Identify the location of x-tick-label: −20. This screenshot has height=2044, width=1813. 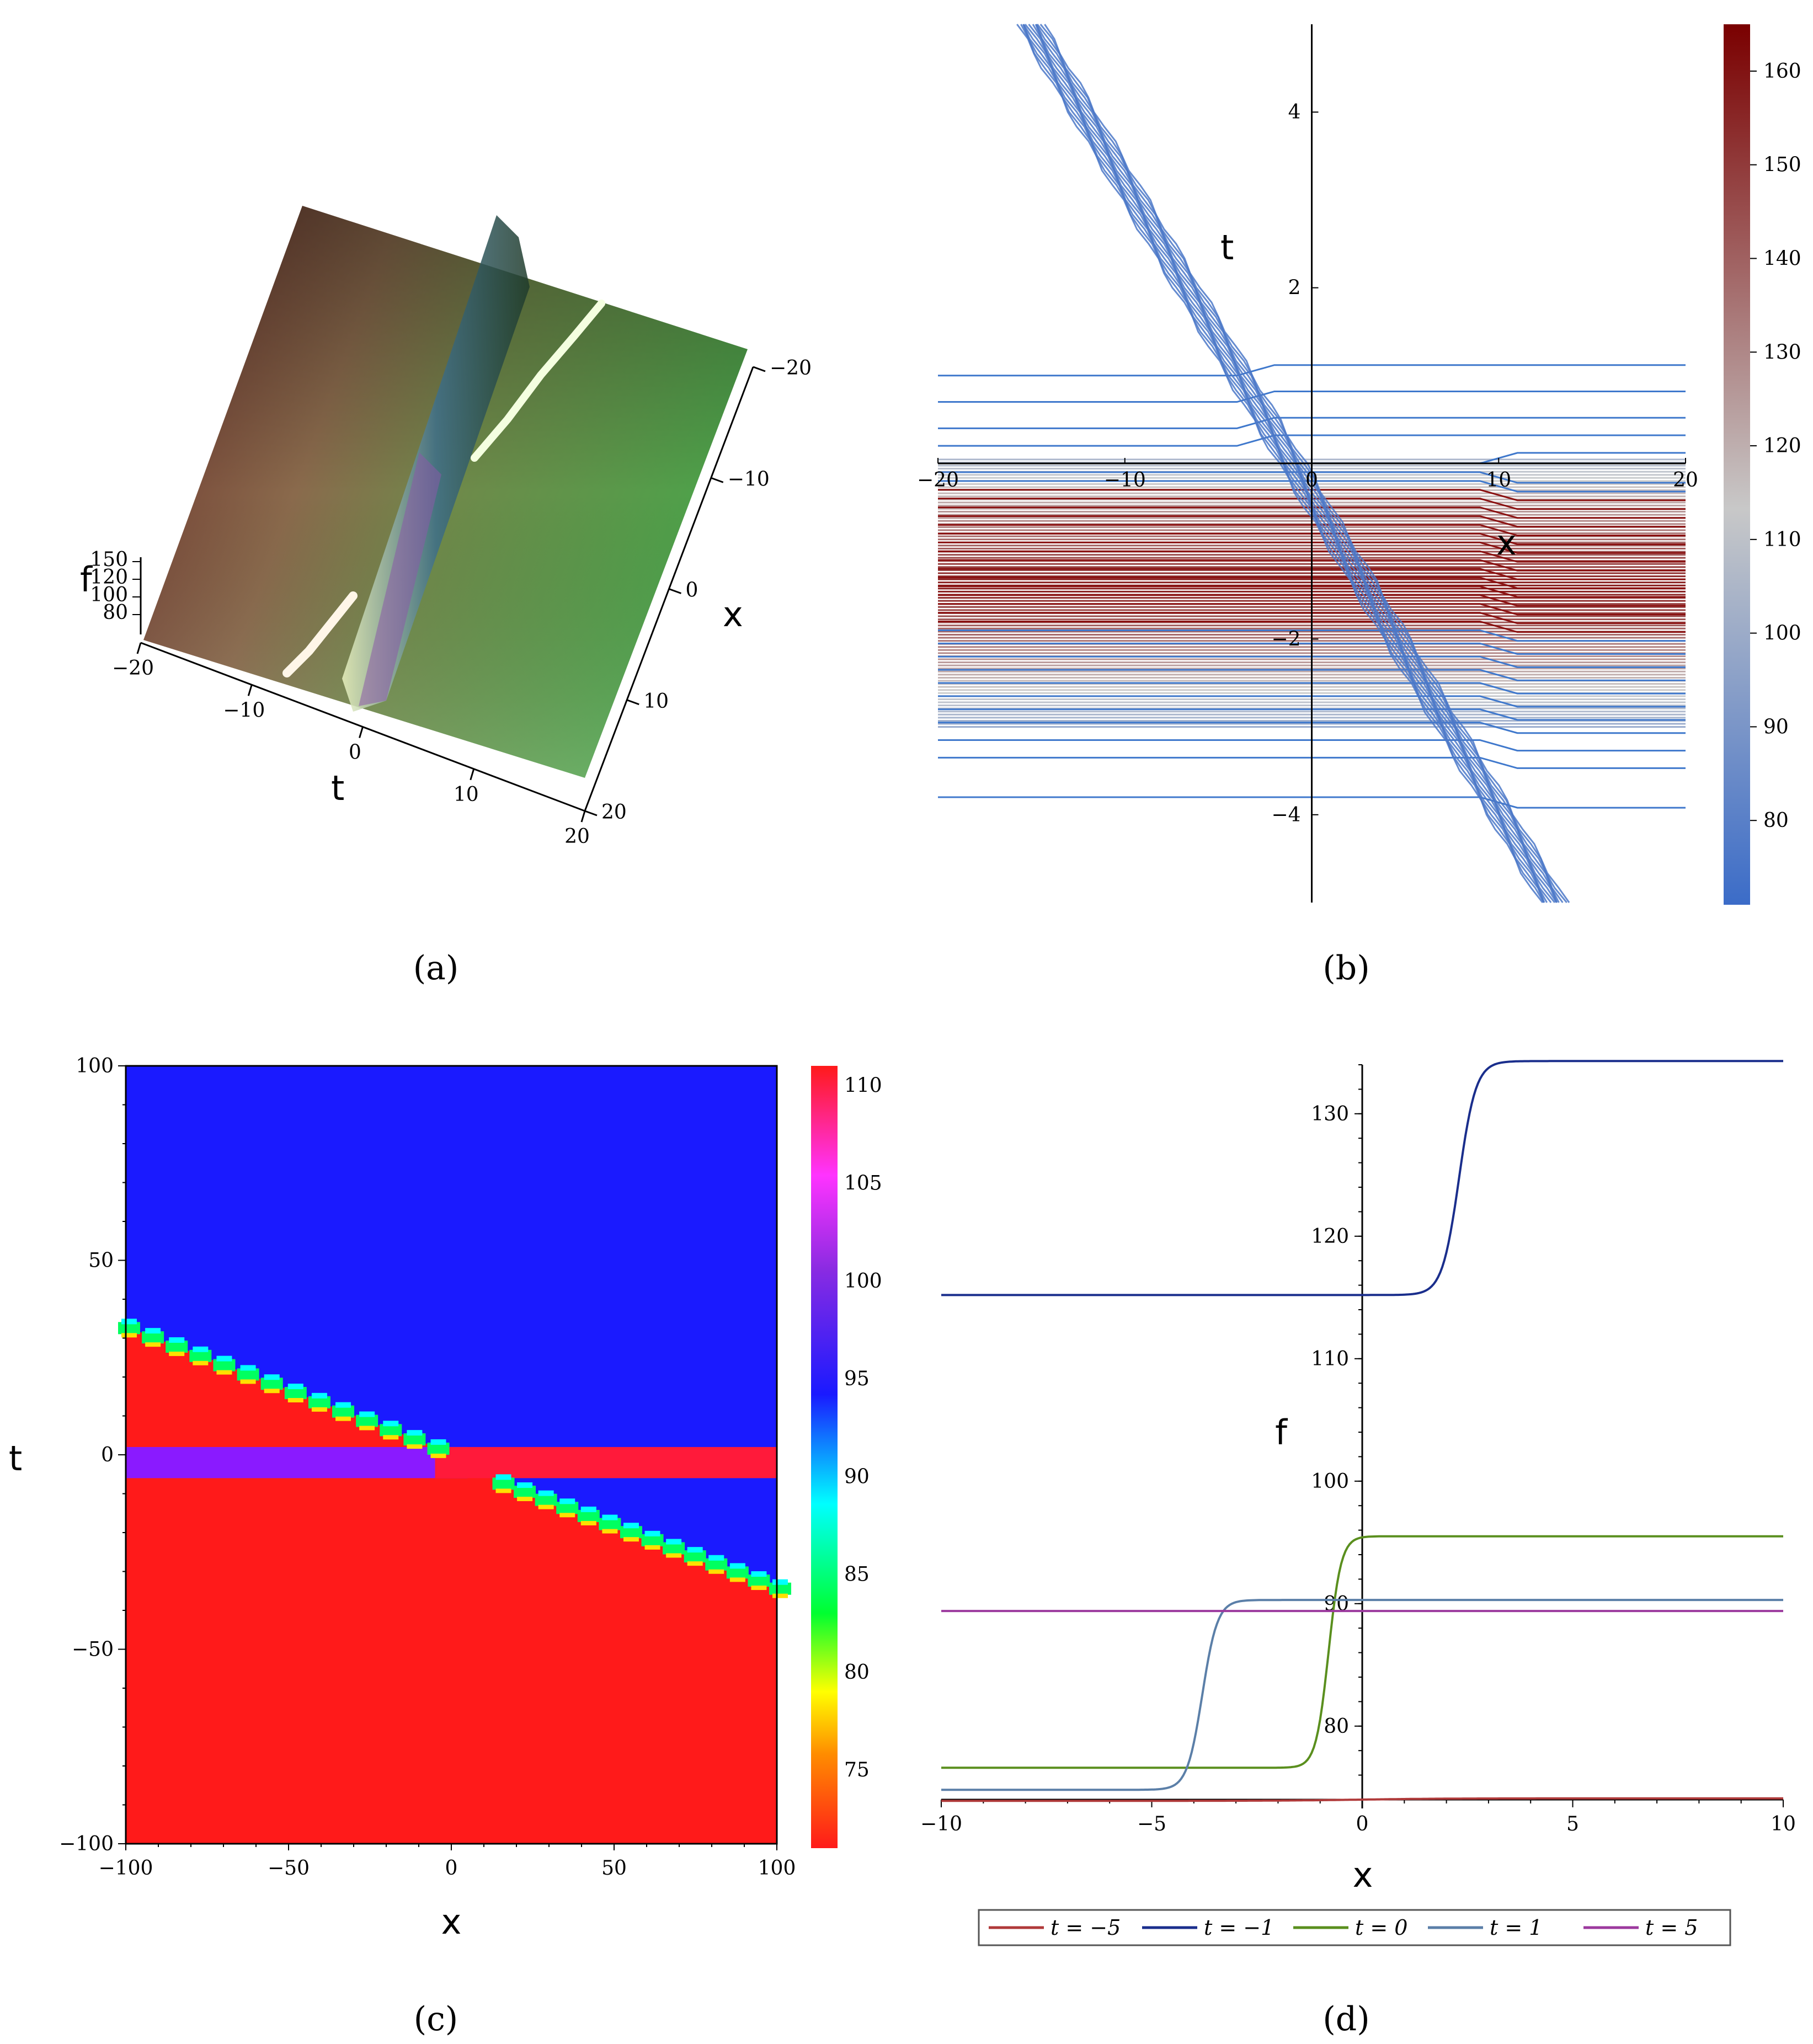
(938, 481).